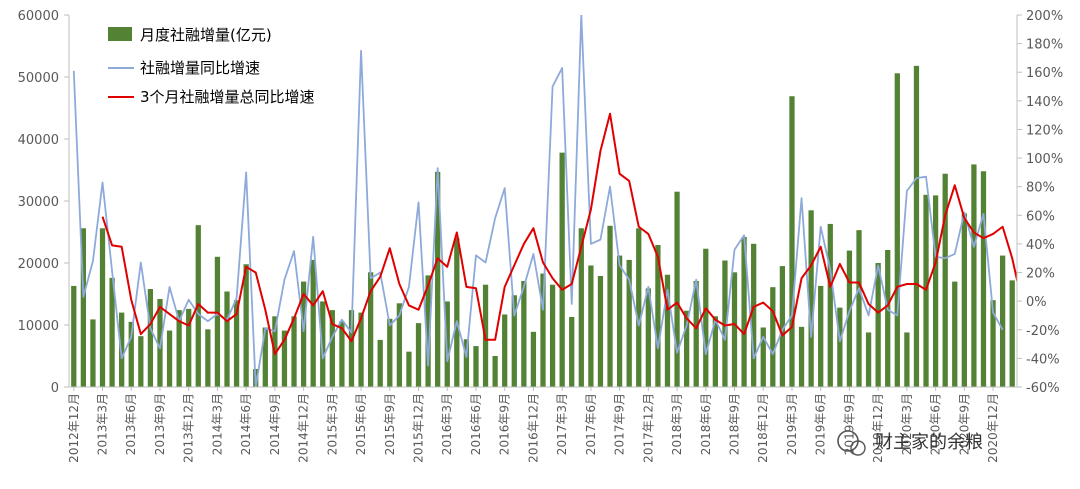  What do you see at coordinates (38, 140) in the screenshot?
I see `y-tick-label: 40000` at bounding box center [38, 140].